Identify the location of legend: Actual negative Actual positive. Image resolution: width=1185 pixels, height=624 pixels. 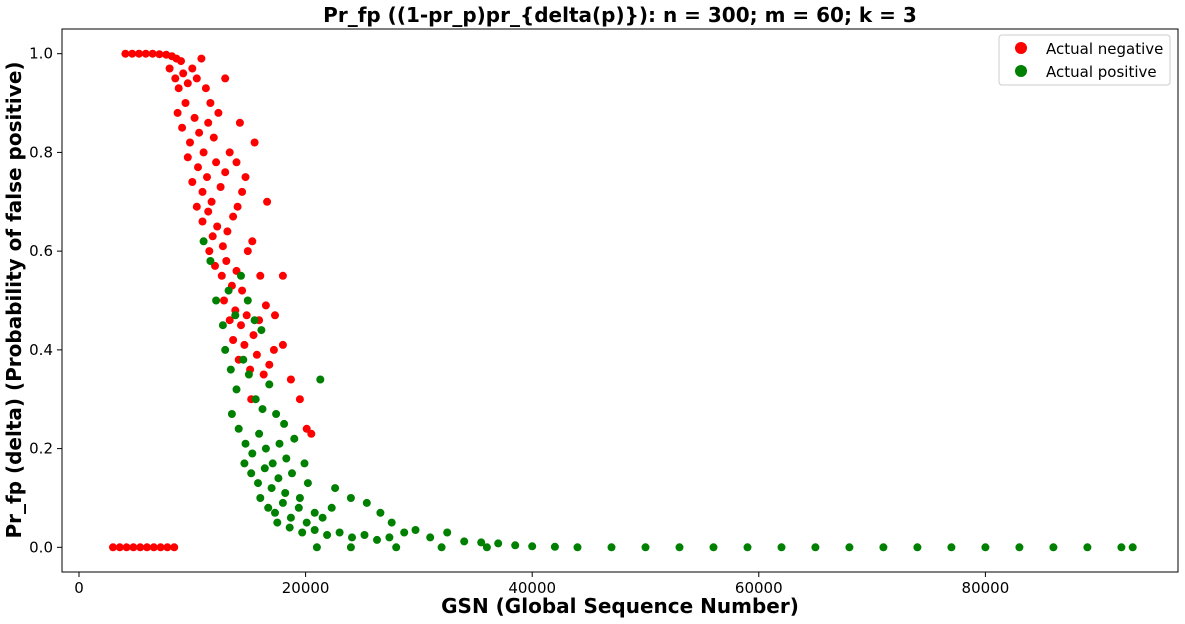
(1084, 60).